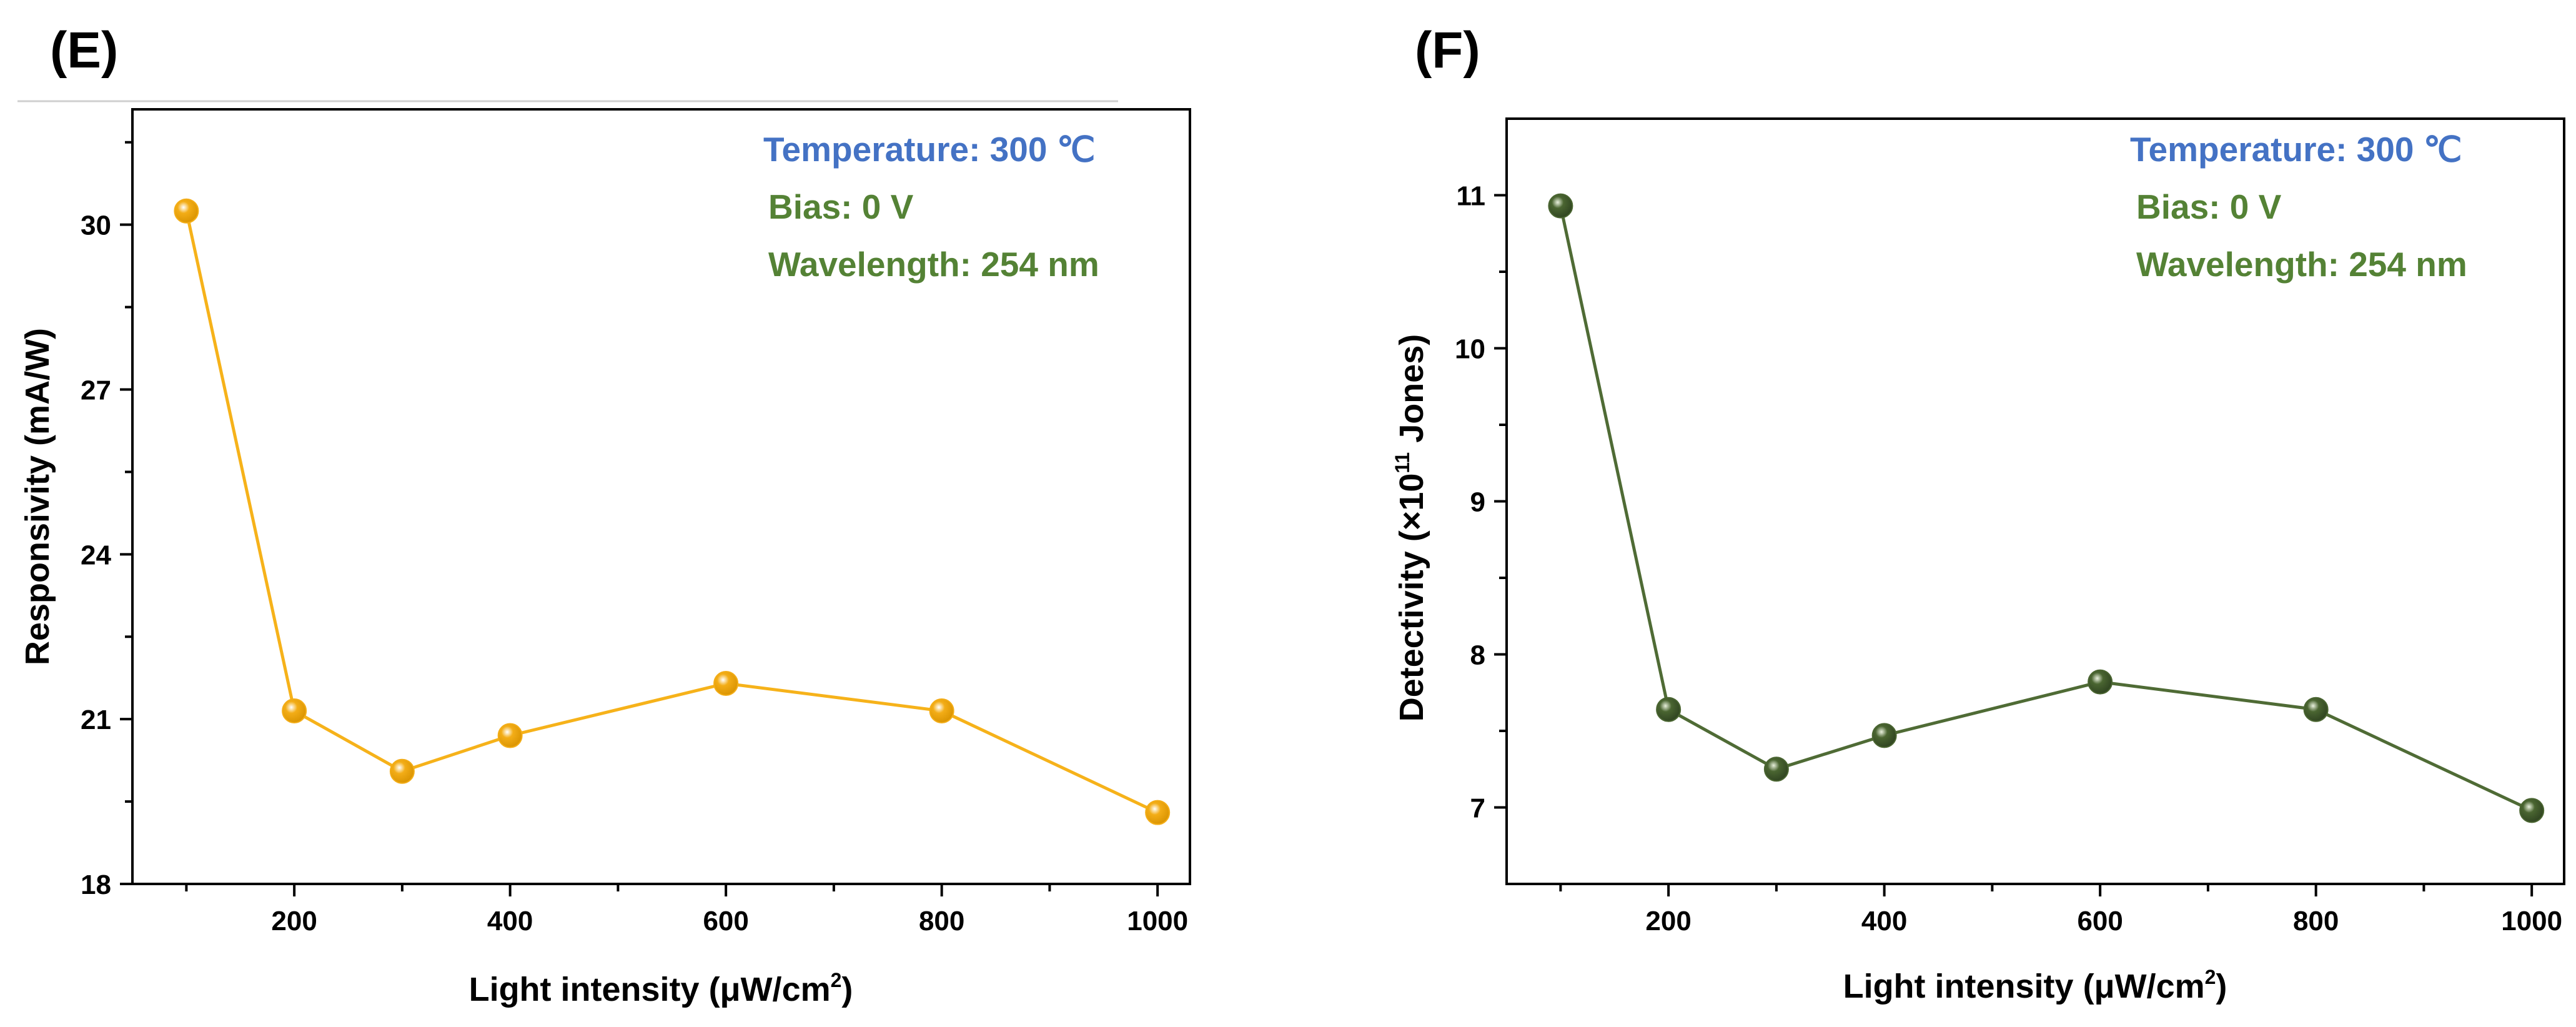  Describe the element at coordinates (37, 496) in the screenshot. I see `y-axis-title-e: Responsivity (mA/W)` at that location.